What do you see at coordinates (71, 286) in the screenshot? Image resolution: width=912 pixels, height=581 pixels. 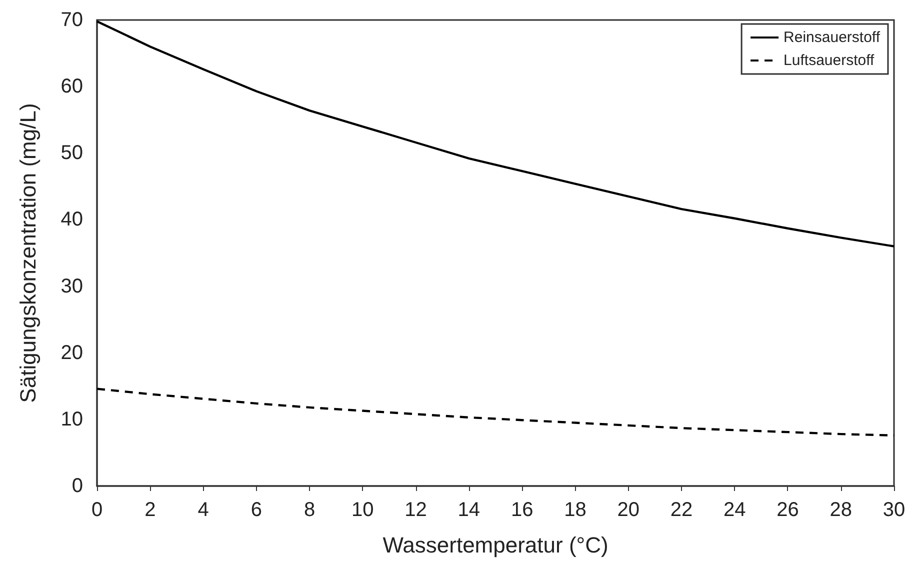 I see `y-tick-label: 30` at bounding box center [71, 286].